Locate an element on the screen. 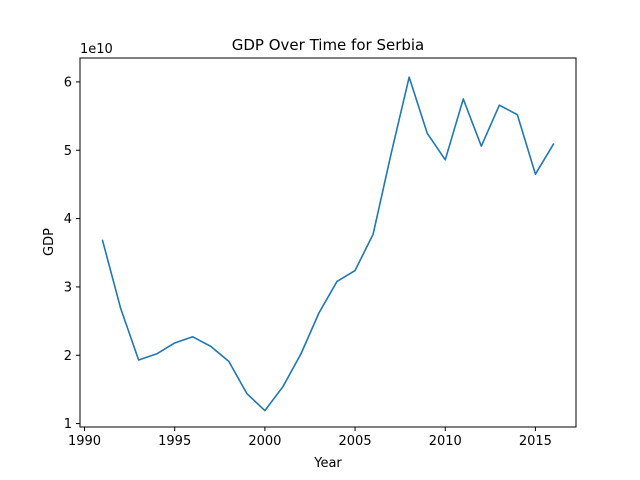 The height and width of the screenshot is (480, 640). y-tick-label: 6 is located at coordinates (68, 82).